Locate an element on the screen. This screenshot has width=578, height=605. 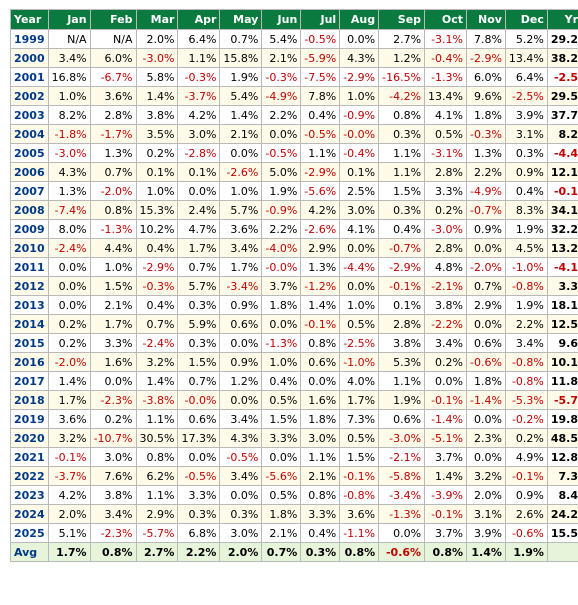
monthly-return-cell: -2.3% is located at coordinates (113, 533).